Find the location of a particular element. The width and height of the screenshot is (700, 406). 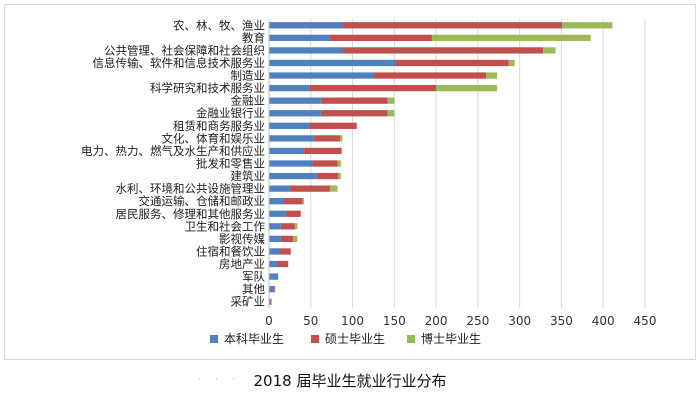

category-label: 农、林、牧、渔业 is located at coordinates (219, 25).